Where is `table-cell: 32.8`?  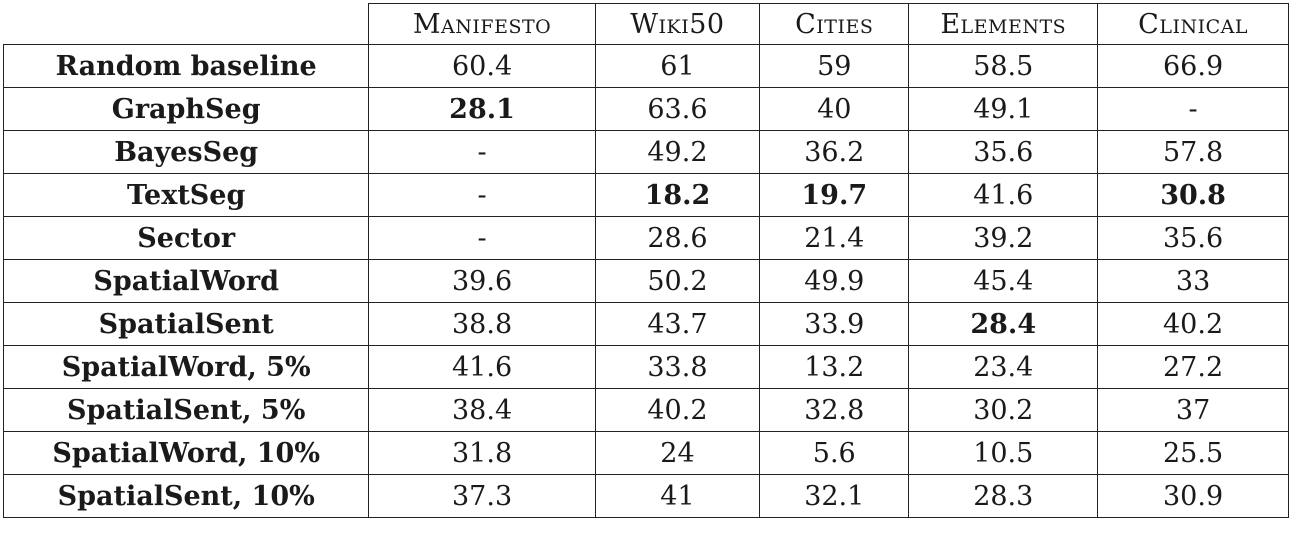
table-cell: 32.8 is located at coordinates (834, 410).